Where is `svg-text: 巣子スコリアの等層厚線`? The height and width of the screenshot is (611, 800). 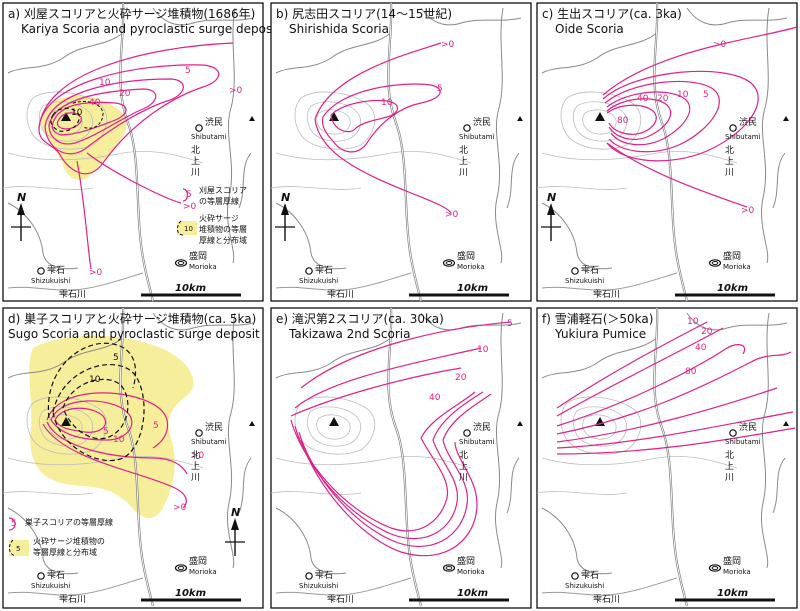
svg-text: 巣子スコリアの等層厚線 is located at coordinates (69, 522).